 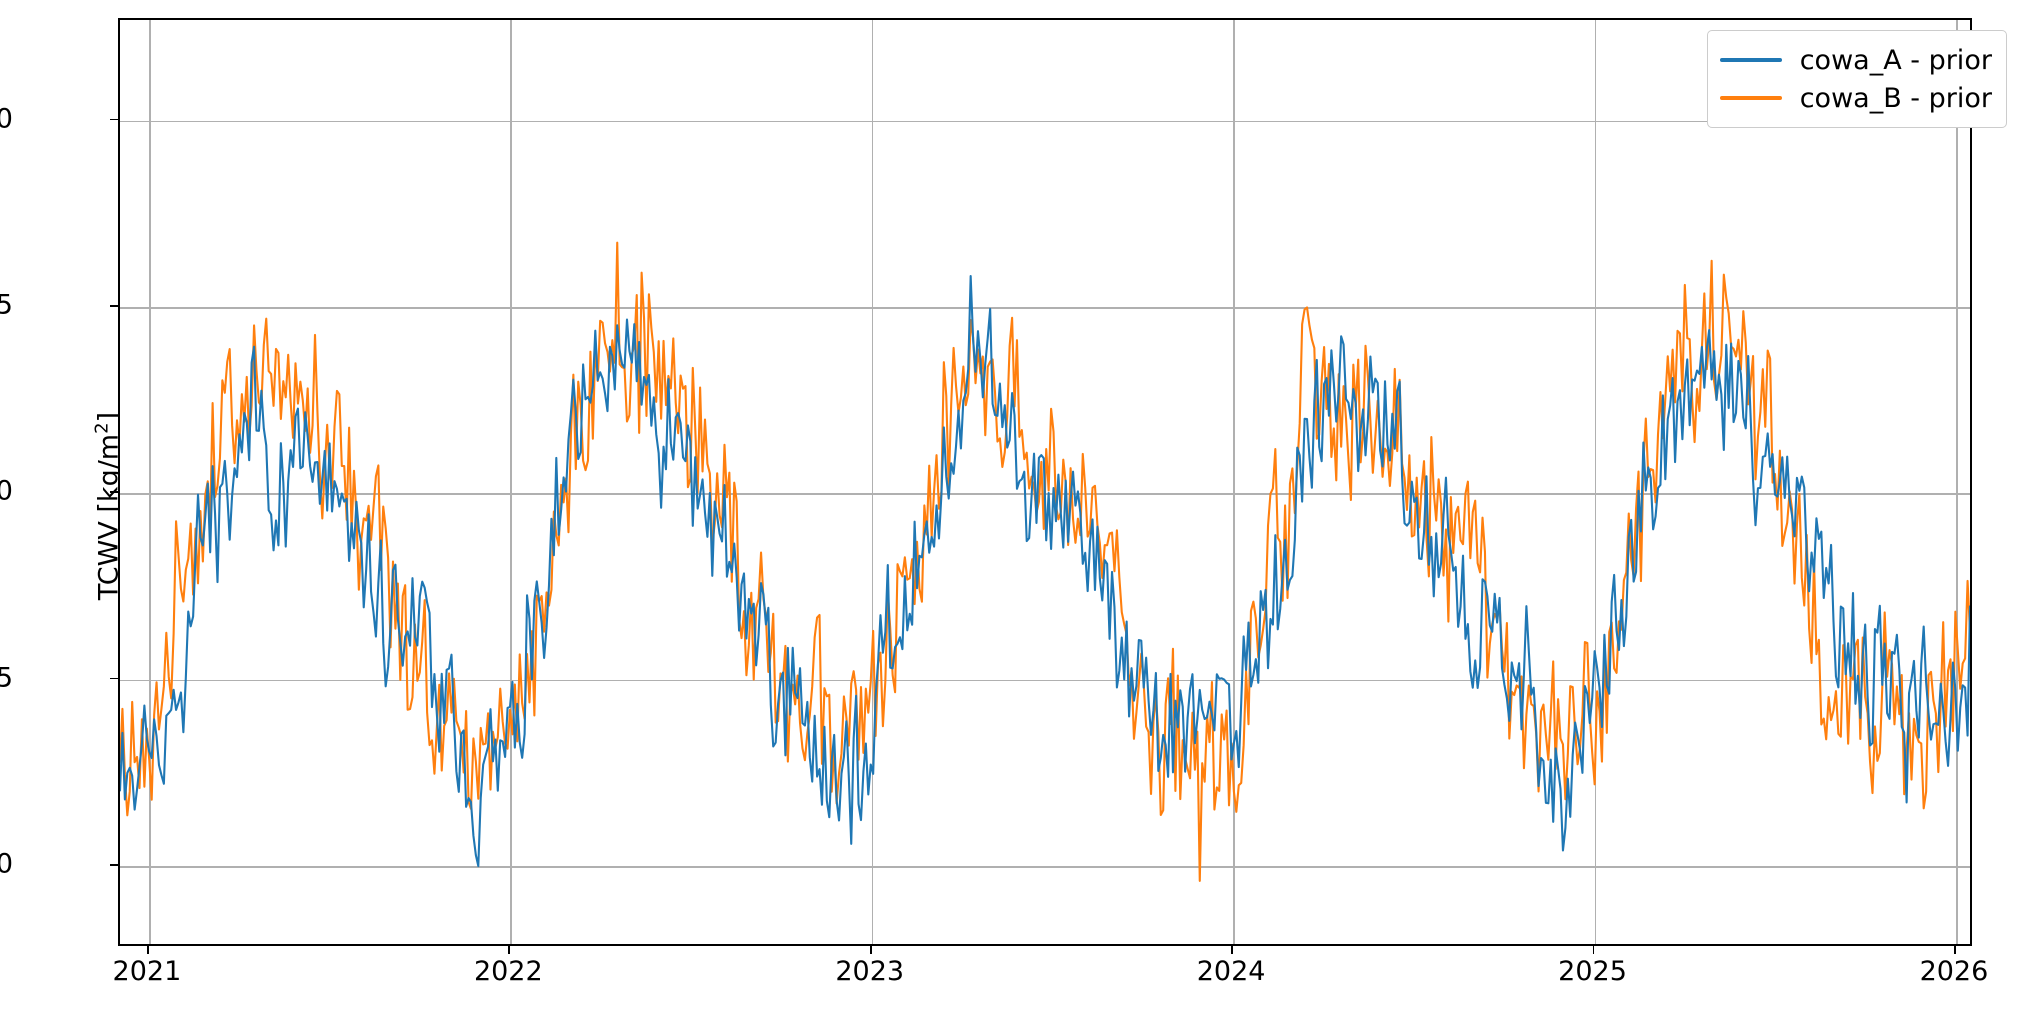 What do you see at coordinates (1895, 60) in the screenshot?
I see `legend-label-cowa-a: cowa_A - prior` at bounding box center [1895, 60].